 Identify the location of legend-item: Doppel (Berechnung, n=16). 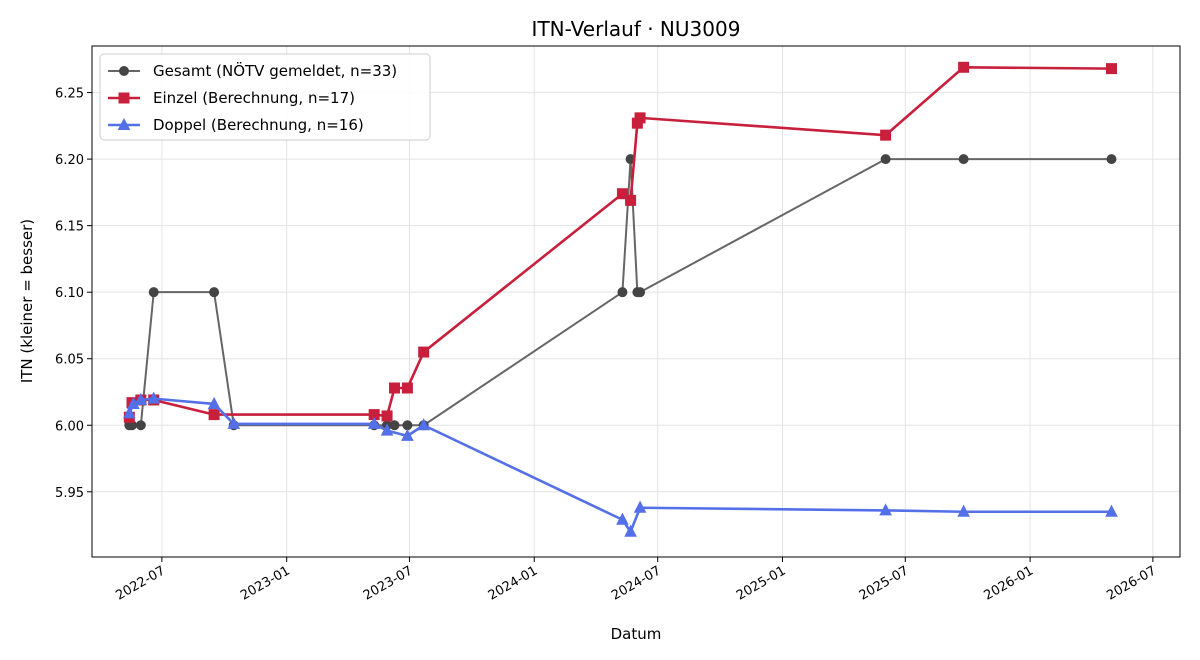
(236, 125).